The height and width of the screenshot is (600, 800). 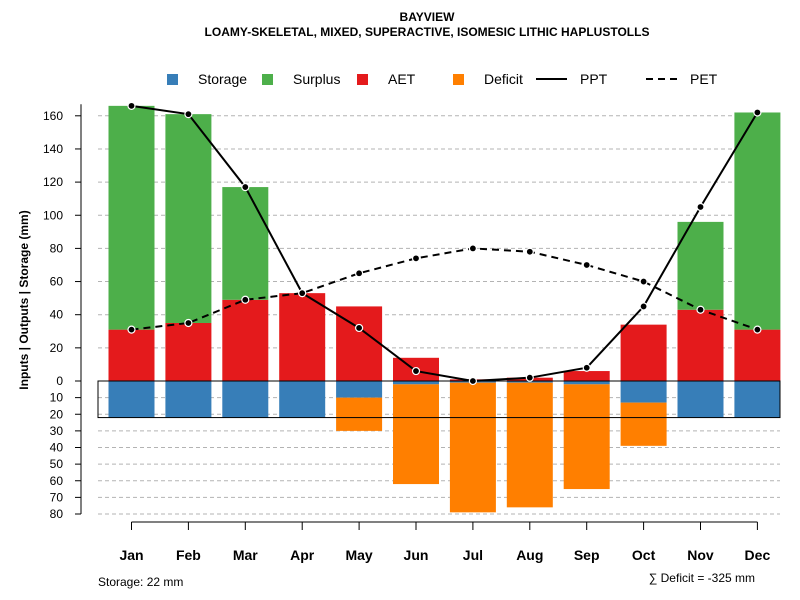 I want to click on point-ppt-oct, so click(x=643, y=306).